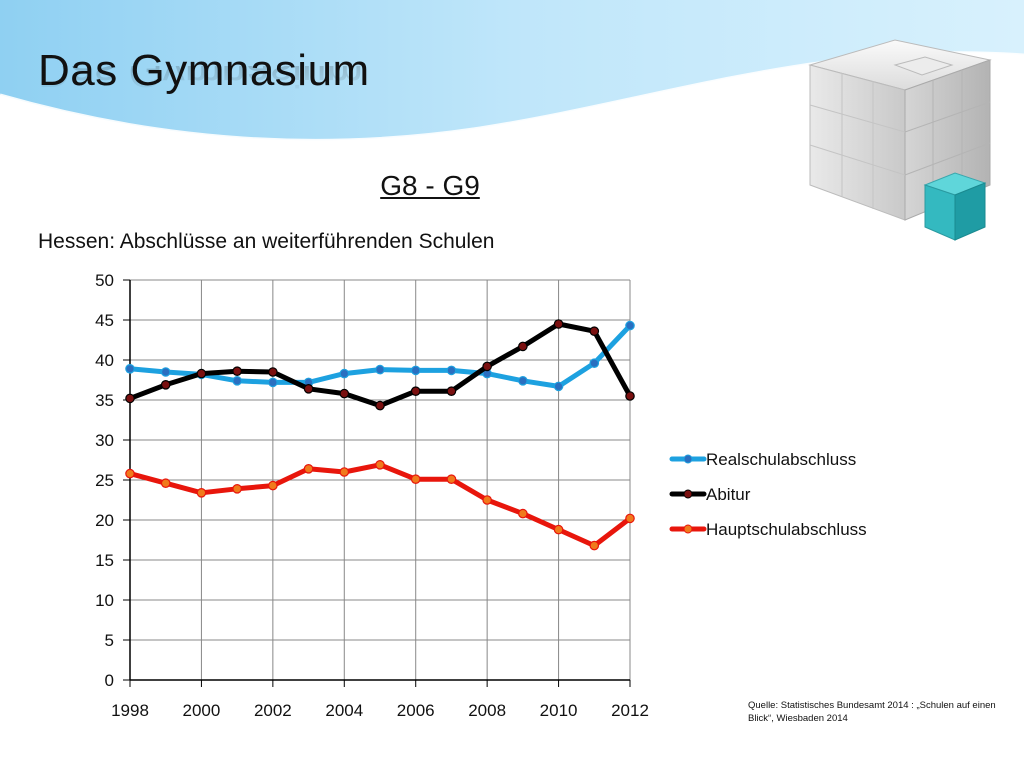 Image resolution: width=1024 pixels, height=768 pixels. Describe the element at coordinates (202, 710) in the screenshot. I see `x-tick-label: 2000` at that location.